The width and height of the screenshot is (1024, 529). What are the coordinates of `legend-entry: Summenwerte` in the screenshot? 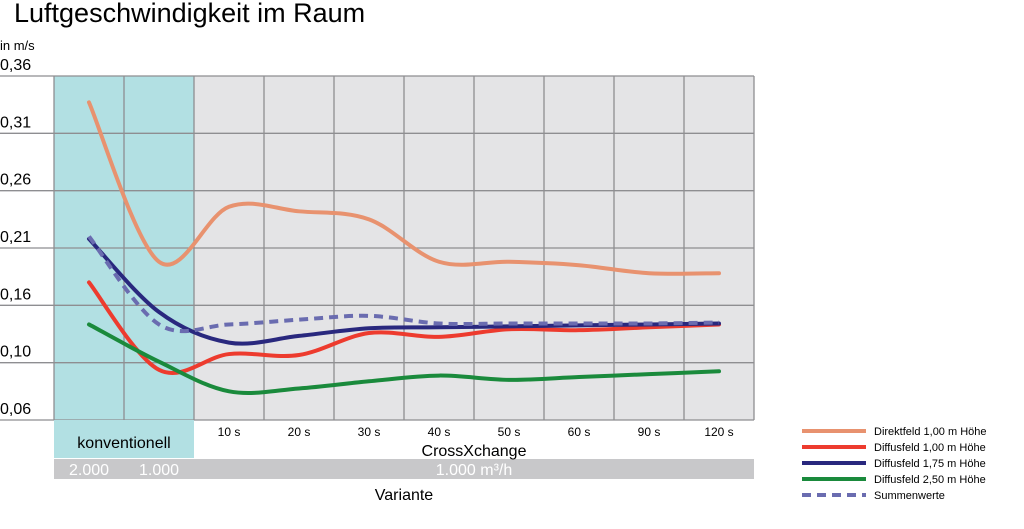 It's located at (909, 496).